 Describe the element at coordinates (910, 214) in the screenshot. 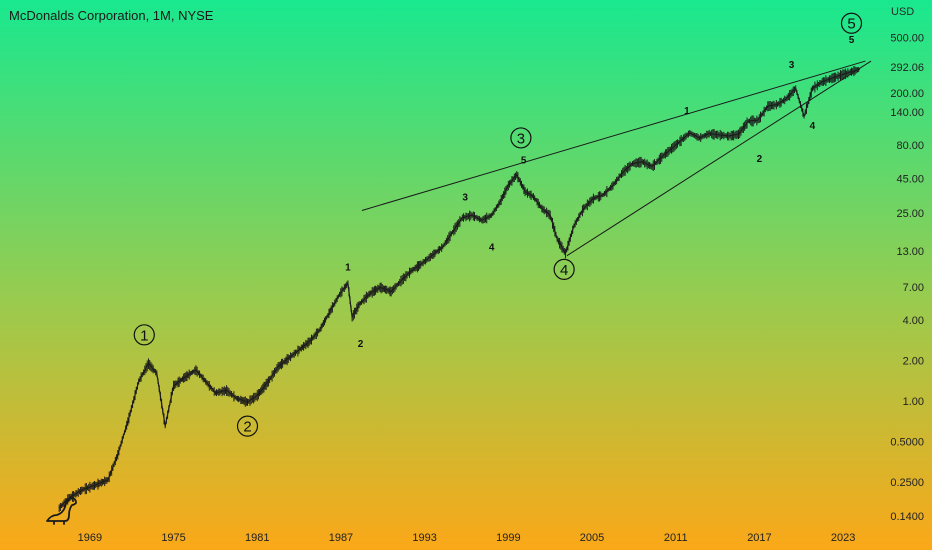

I see `y-tick-label: 25.00` at that location.